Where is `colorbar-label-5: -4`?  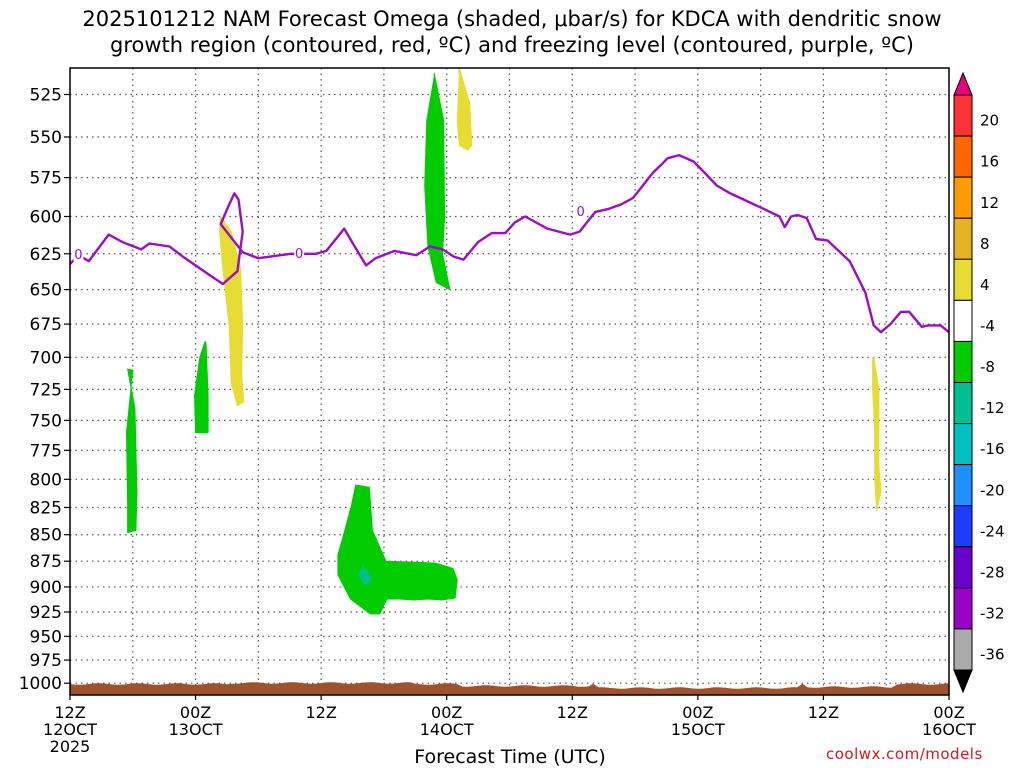 colorbar-label-5: -4 is located at coordinates (987, 326).